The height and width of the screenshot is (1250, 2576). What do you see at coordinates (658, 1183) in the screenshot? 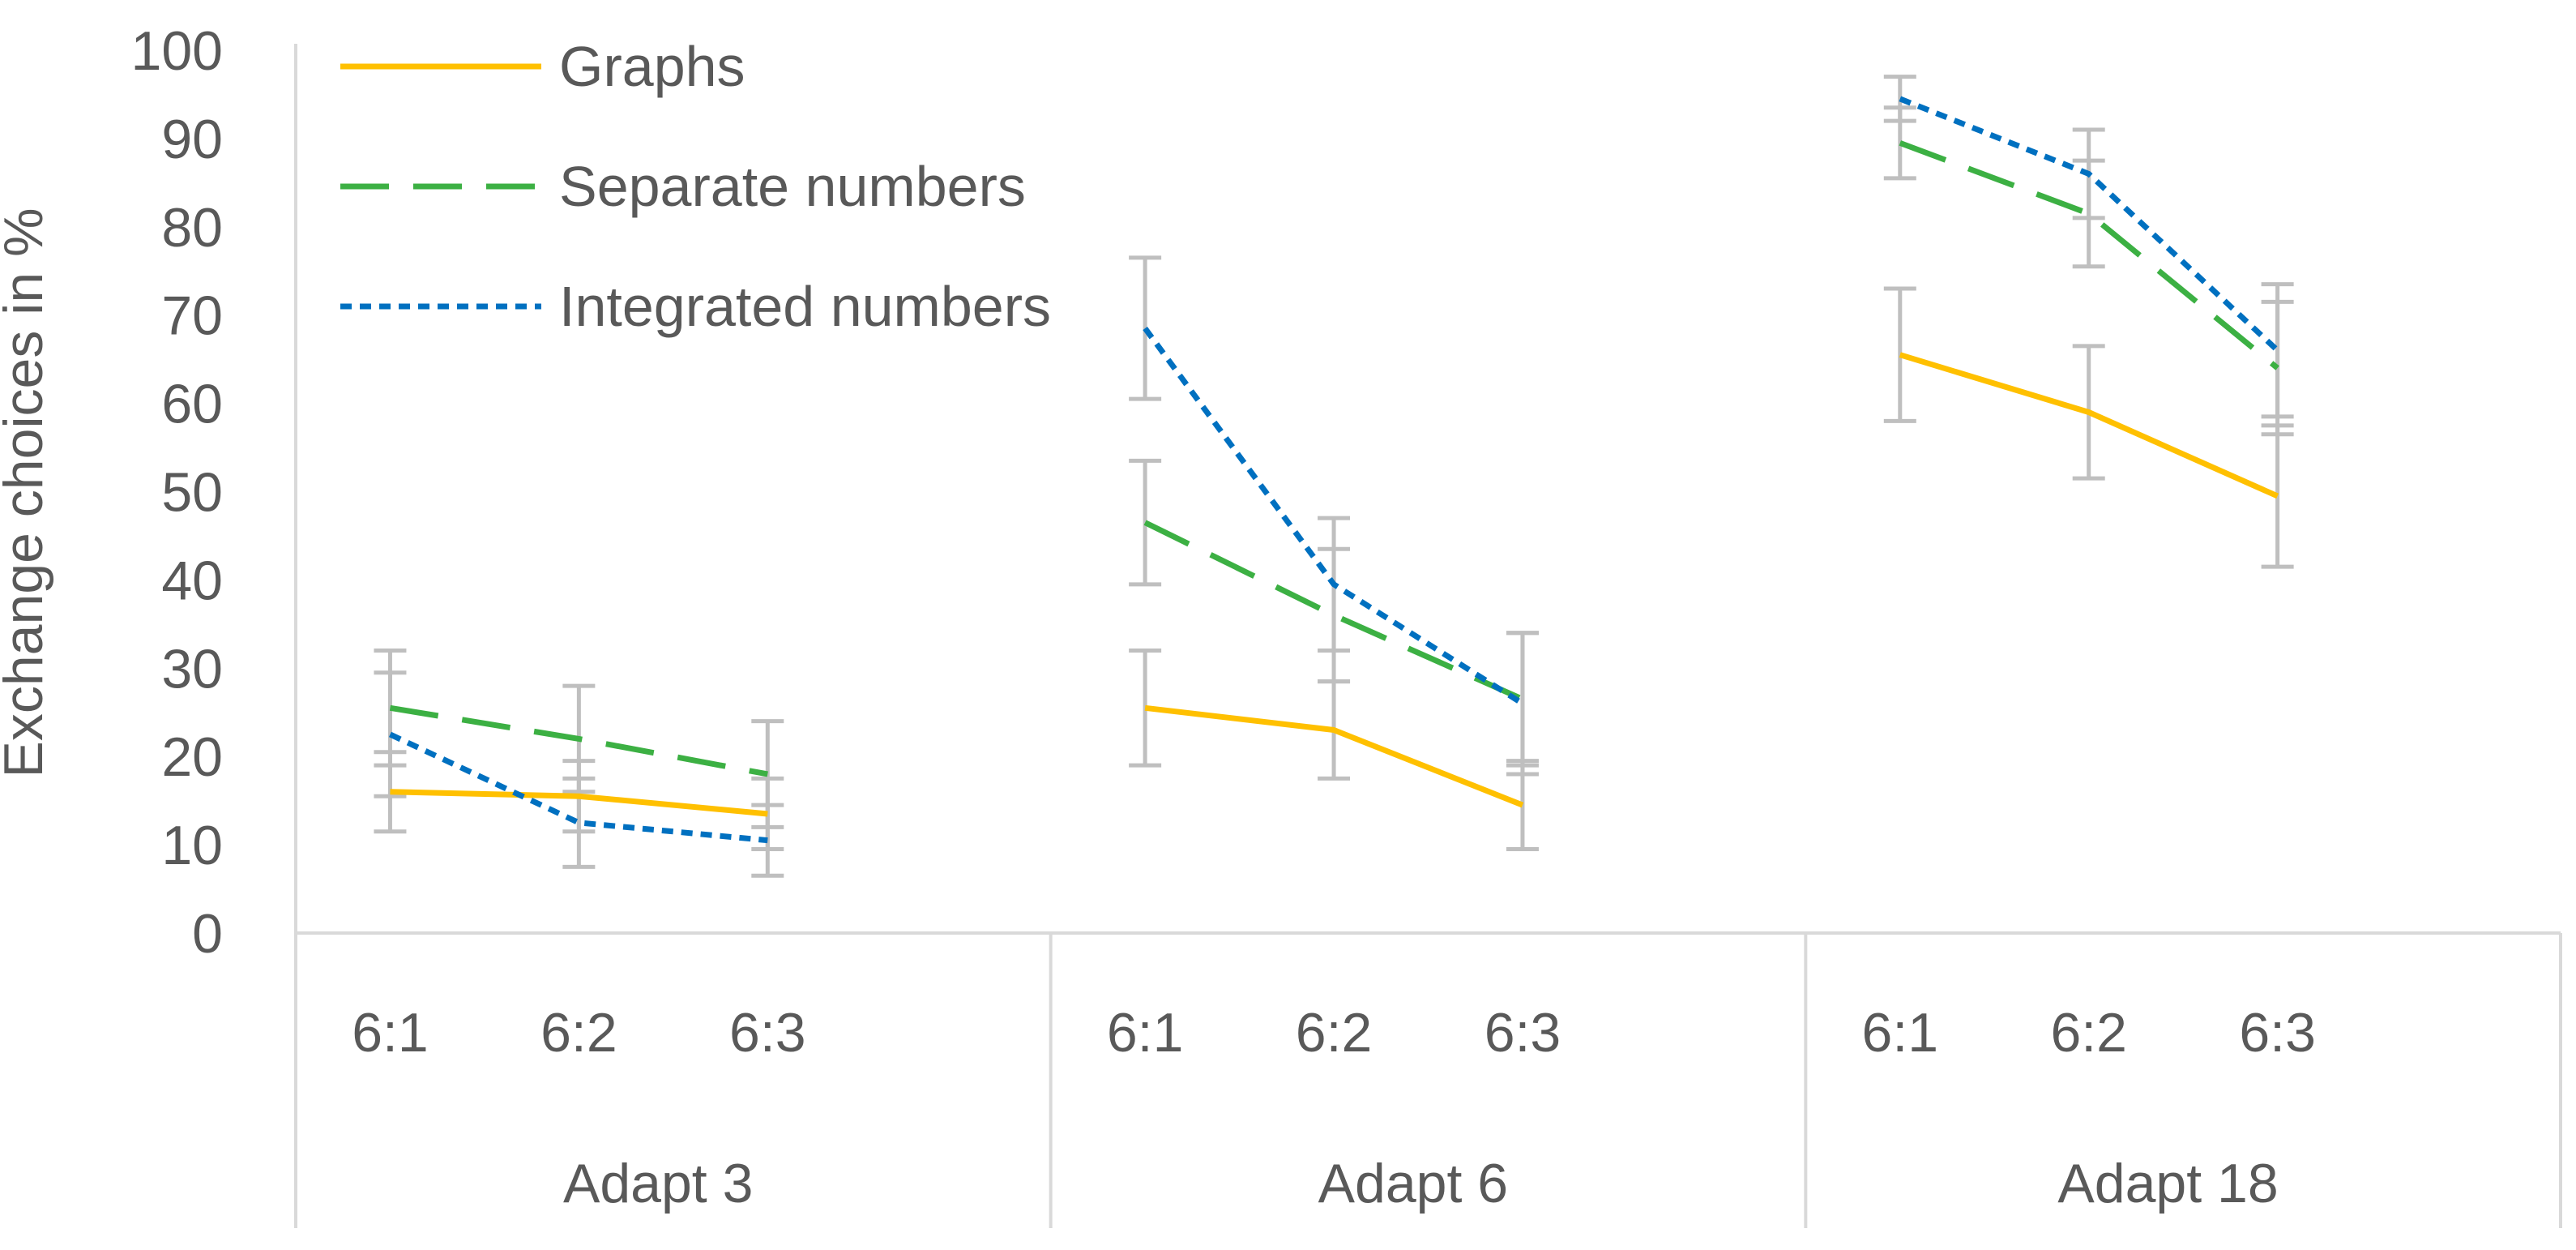
I see `group-label: Adapt 3` at bounding box center [658, 1183].